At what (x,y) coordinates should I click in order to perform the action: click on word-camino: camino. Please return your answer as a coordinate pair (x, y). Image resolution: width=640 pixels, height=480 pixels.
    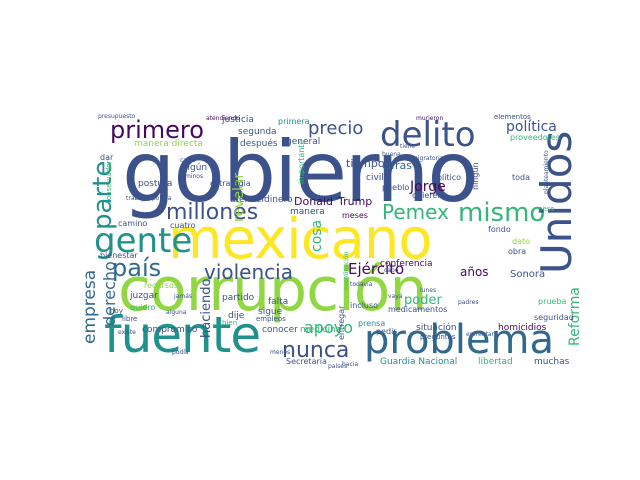
    Looking at the image, I should click on (133, 223).